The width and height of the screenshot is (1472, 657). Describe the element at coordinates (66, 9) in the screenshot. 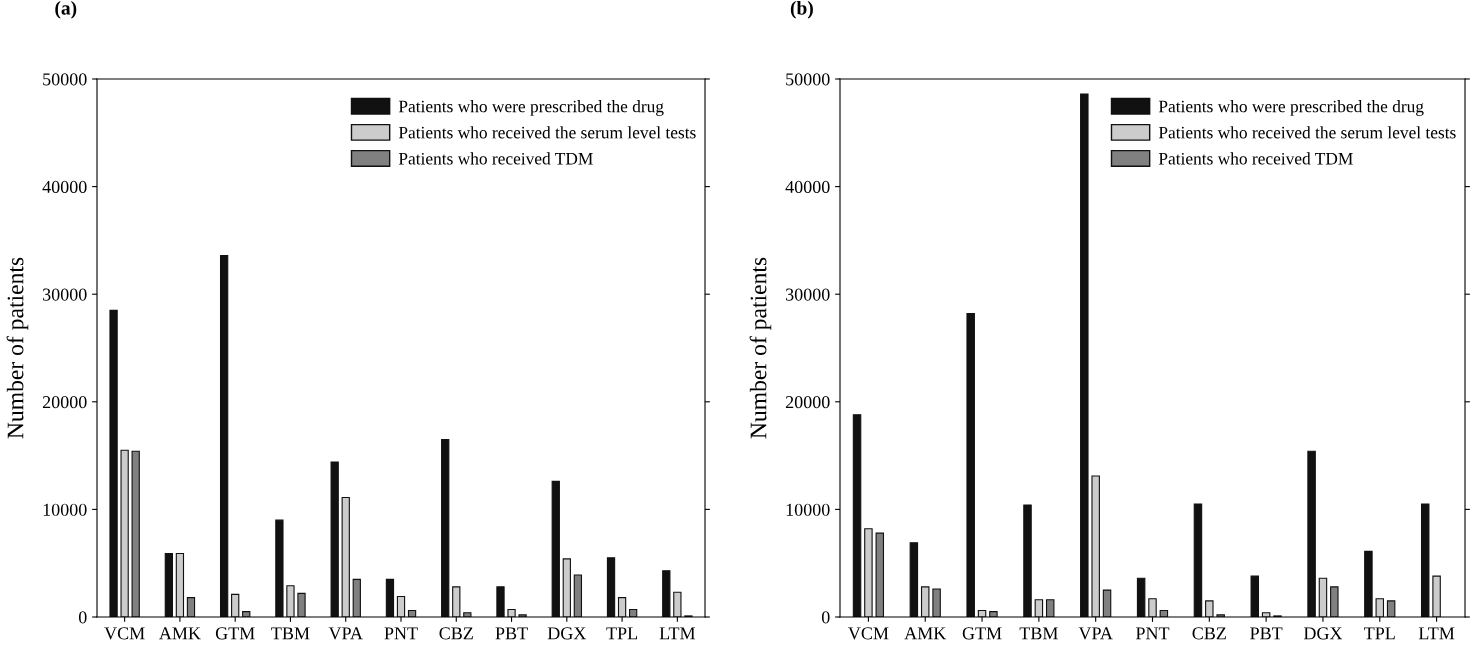

I see `chart-title: (a)` at that location.